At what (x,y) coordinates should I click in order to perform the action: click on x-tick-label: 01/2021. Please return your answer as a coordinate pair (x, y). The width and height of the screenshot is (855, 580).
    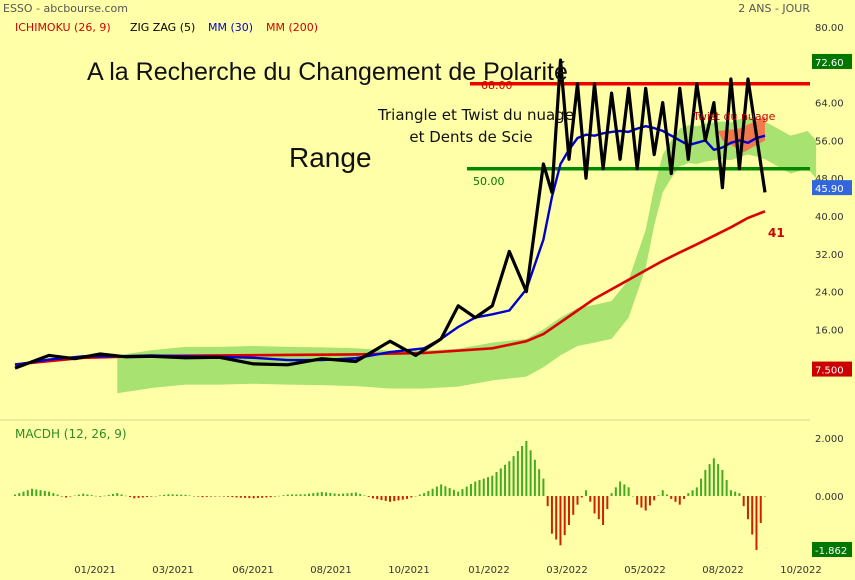
    Looking at the image, I should click on (95, 570).